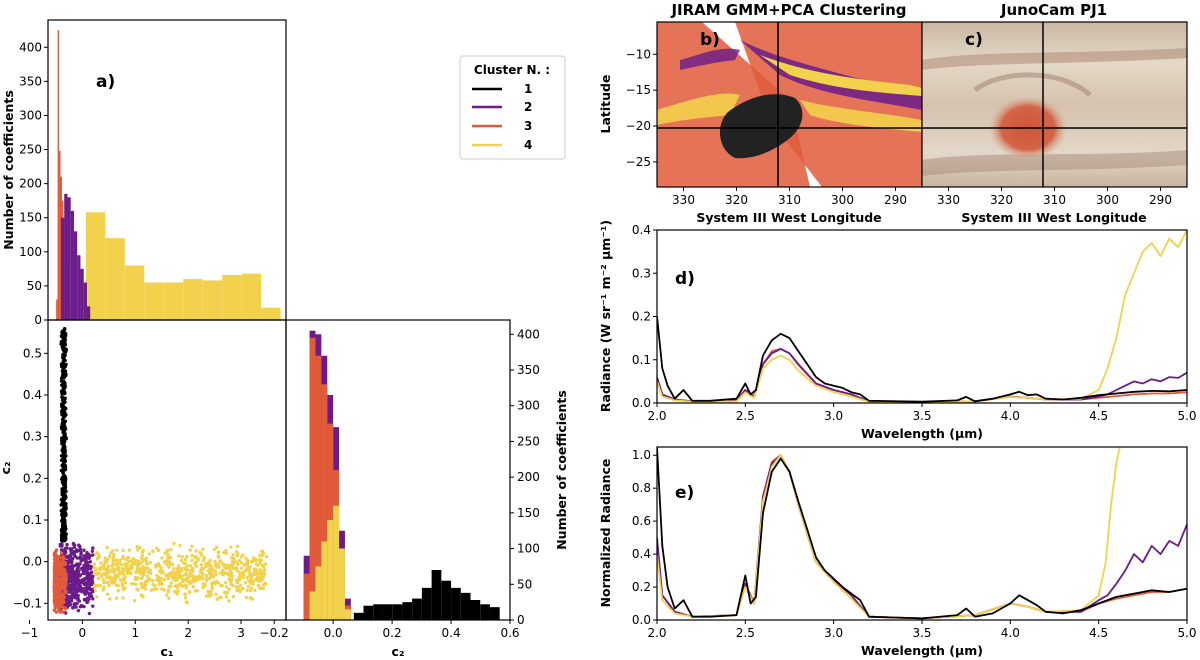 The height and width of the screenshot is (660, 1200). What do you see at coordinates (641, 620) in the screenshot?
I see `y-tick-label: 0.0` at bounding box center [641, 620].